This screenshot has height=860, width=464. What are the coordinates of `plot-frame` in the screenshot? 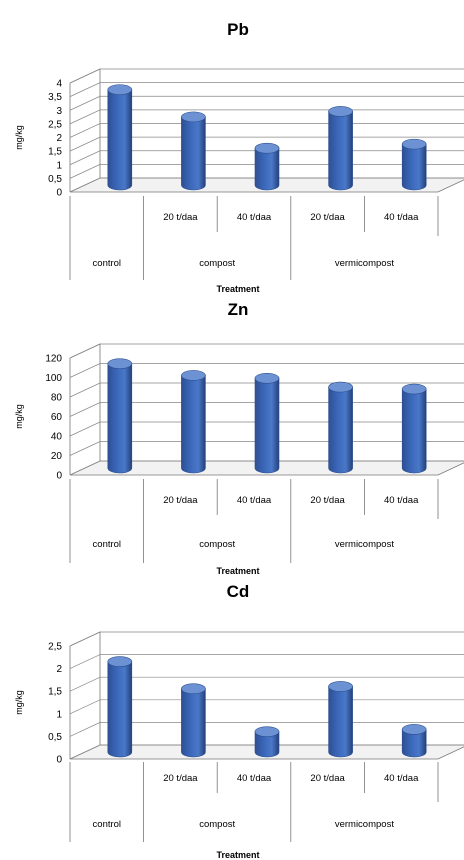 It's located at (266, 130).